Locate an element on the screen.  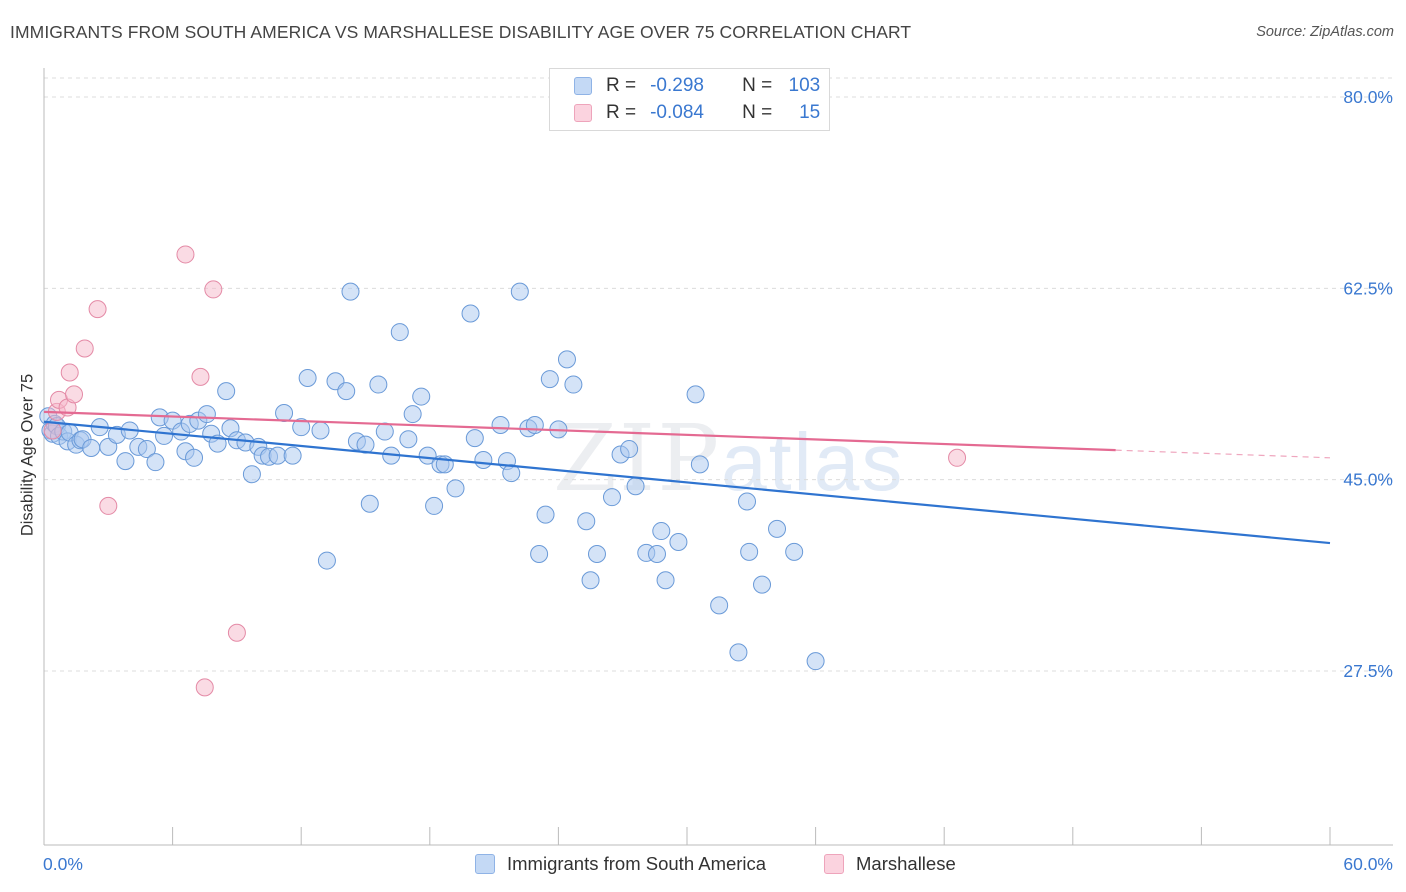
source-label: Source: ZipAtlas.com is located at coordinates (1325, 32).